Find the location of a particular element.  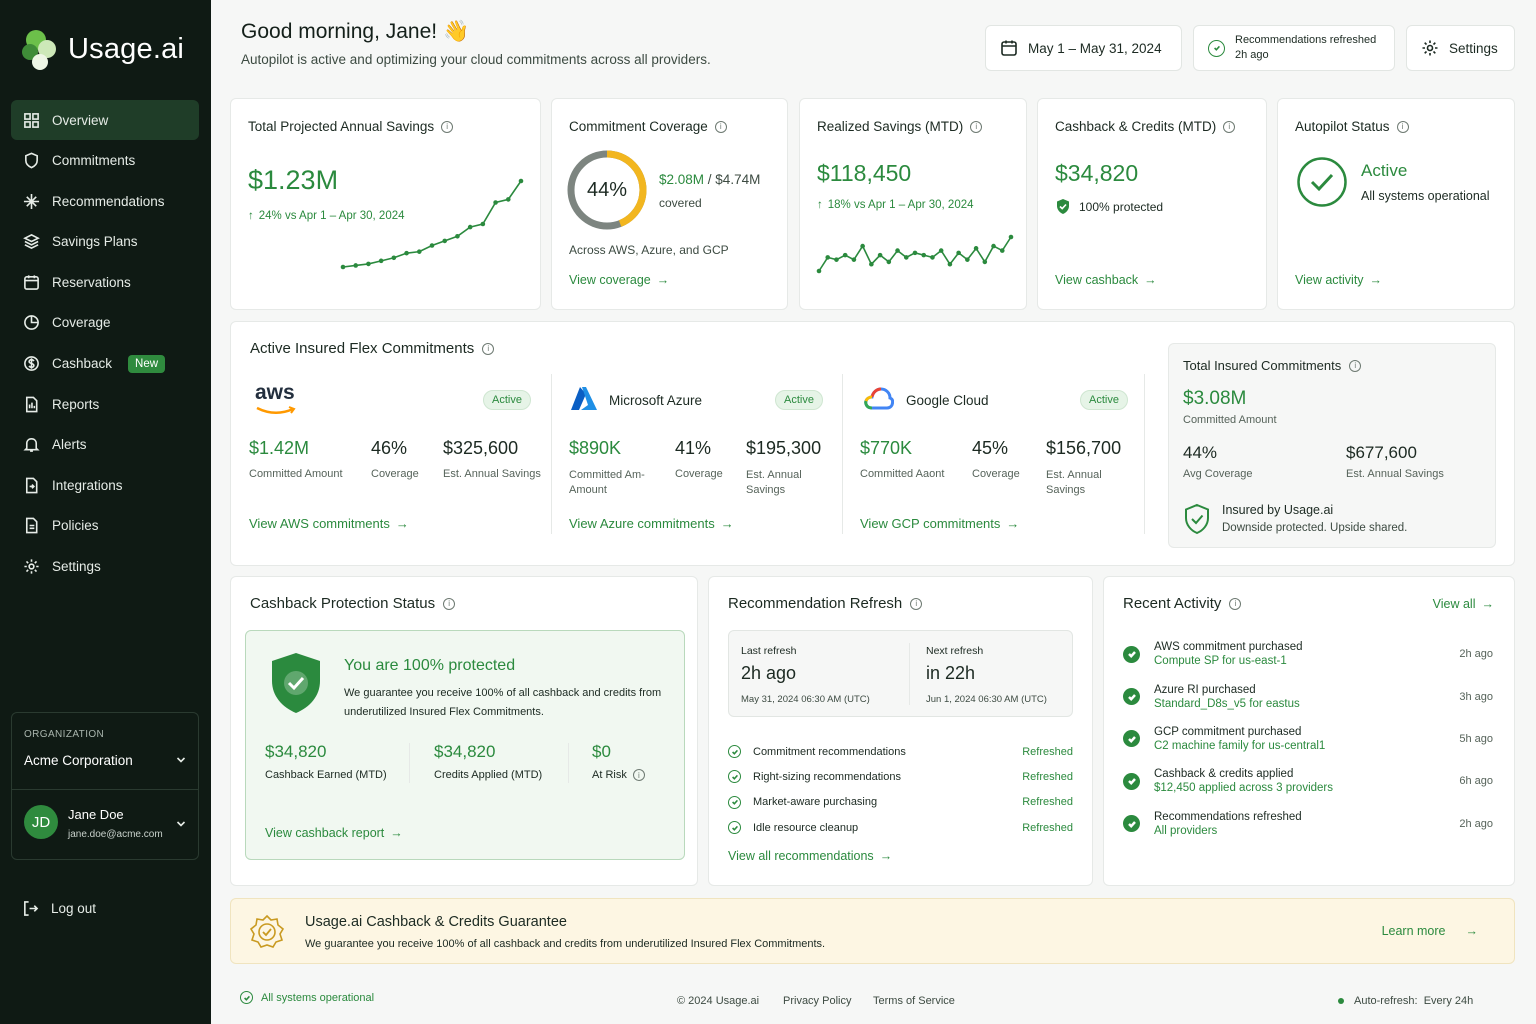

privacy-link: Privacy Policy is located at coordinates (817, 1001).